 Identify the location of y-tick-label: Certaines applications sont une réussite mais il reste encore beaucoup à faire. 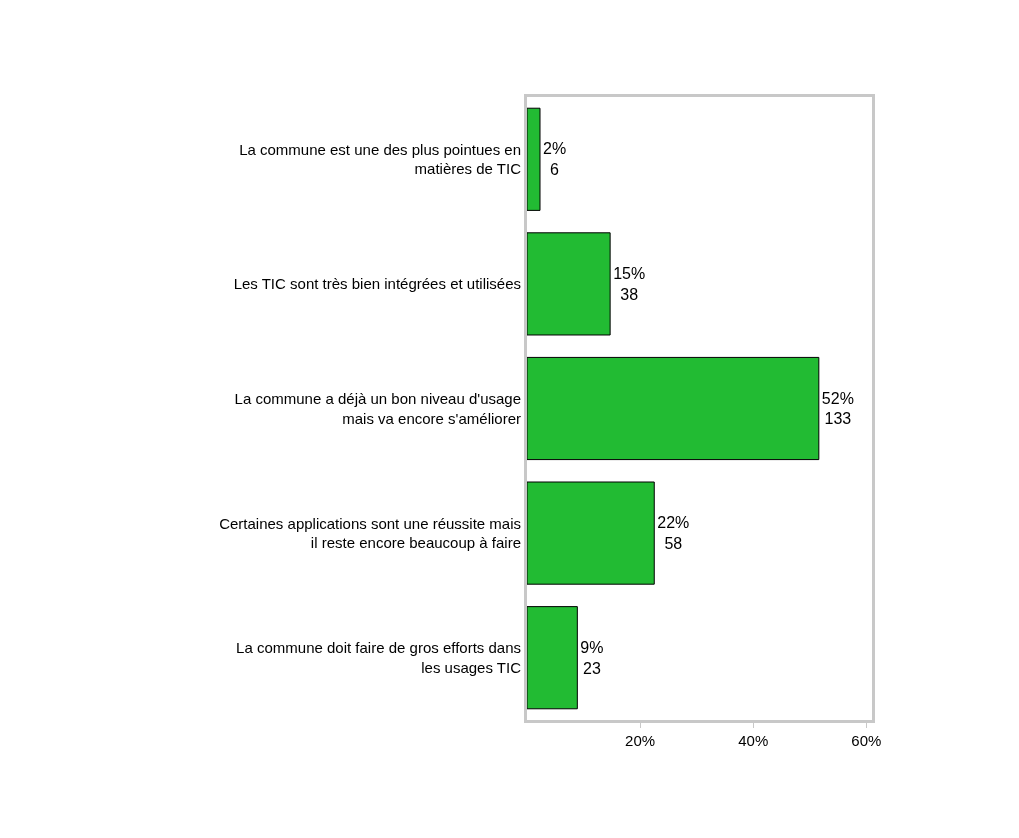
(370, 533).